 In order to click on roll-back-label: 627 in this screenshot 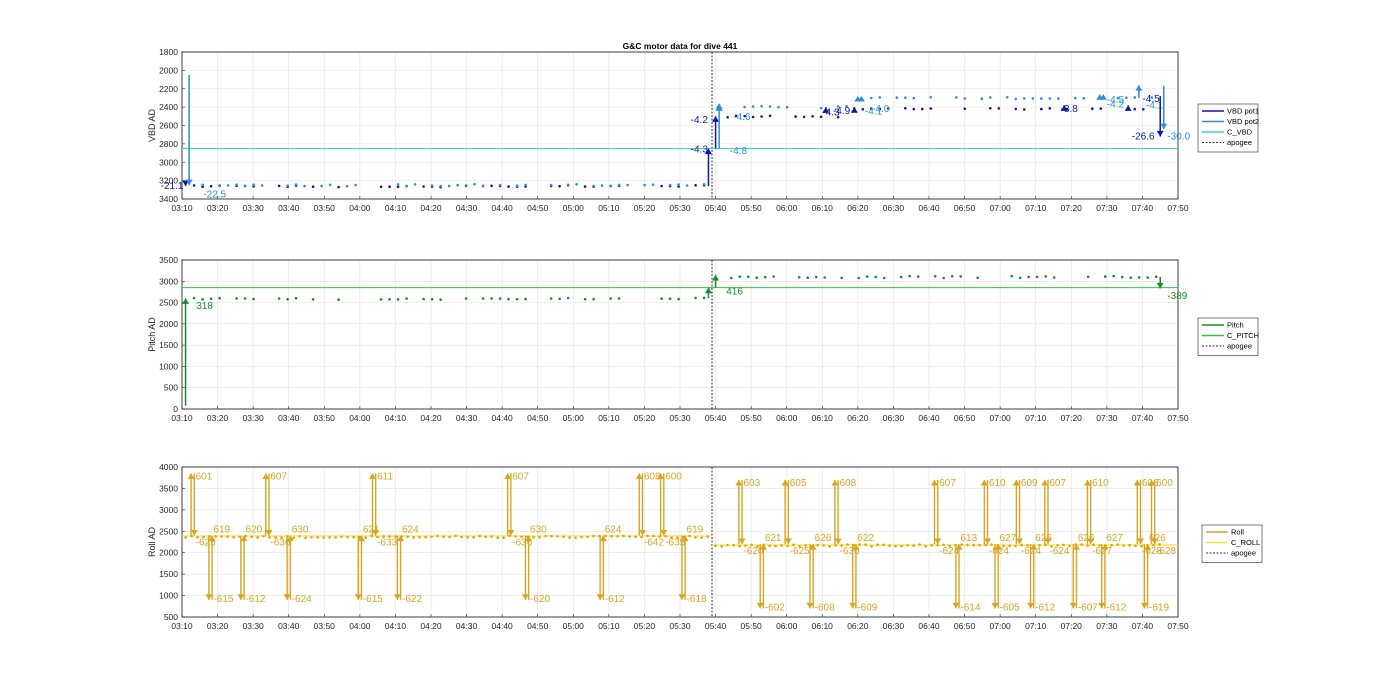, I will do `click(1008, 538)`.